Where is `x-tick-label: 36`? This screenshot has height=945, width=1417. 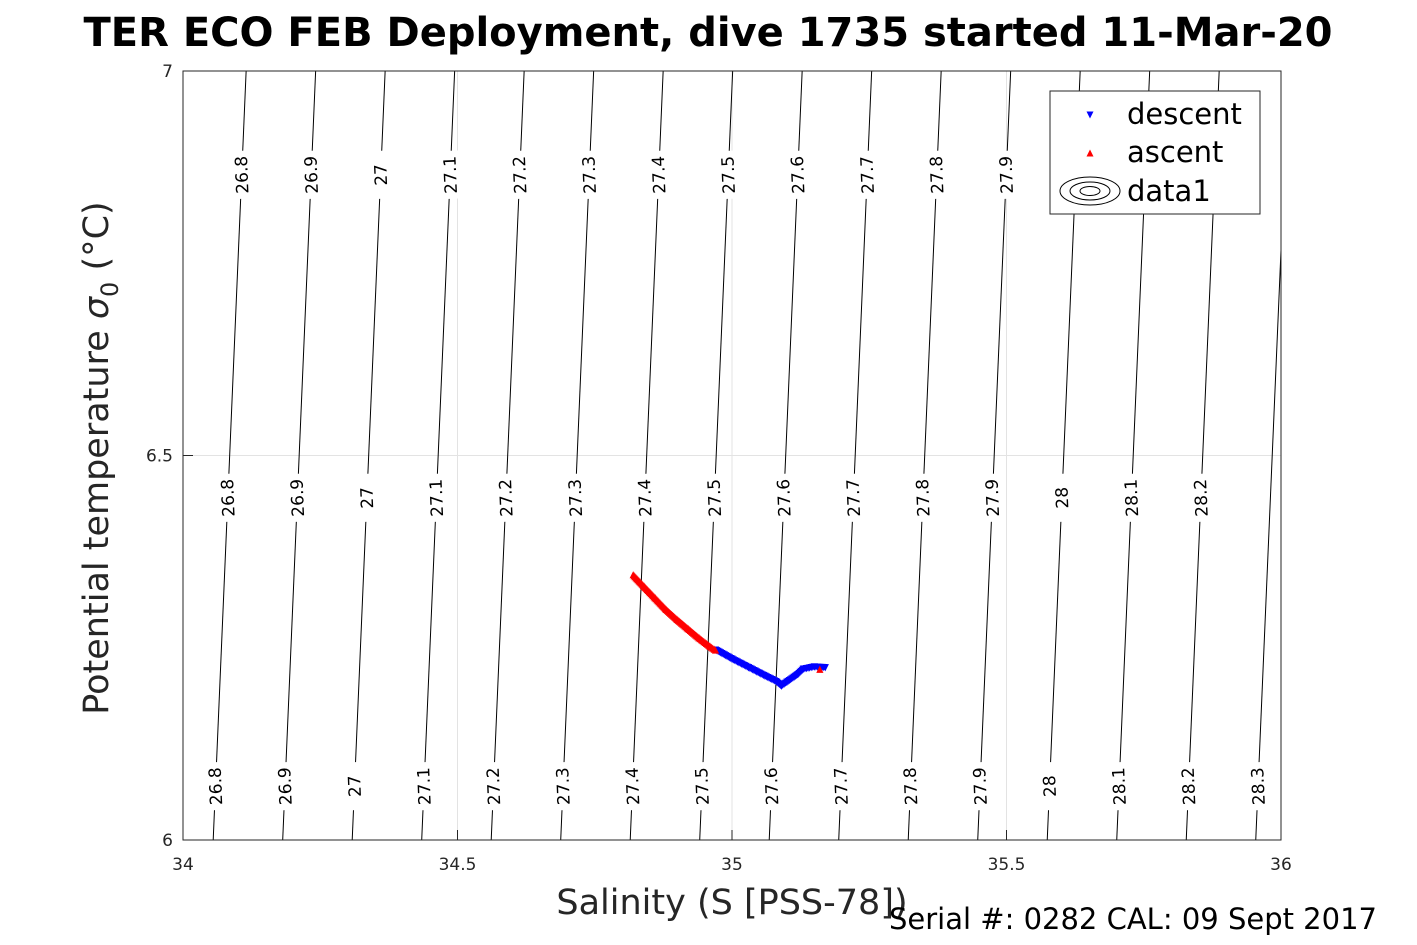 x-tick-label: 36 is located at coordinates (1281, 865).